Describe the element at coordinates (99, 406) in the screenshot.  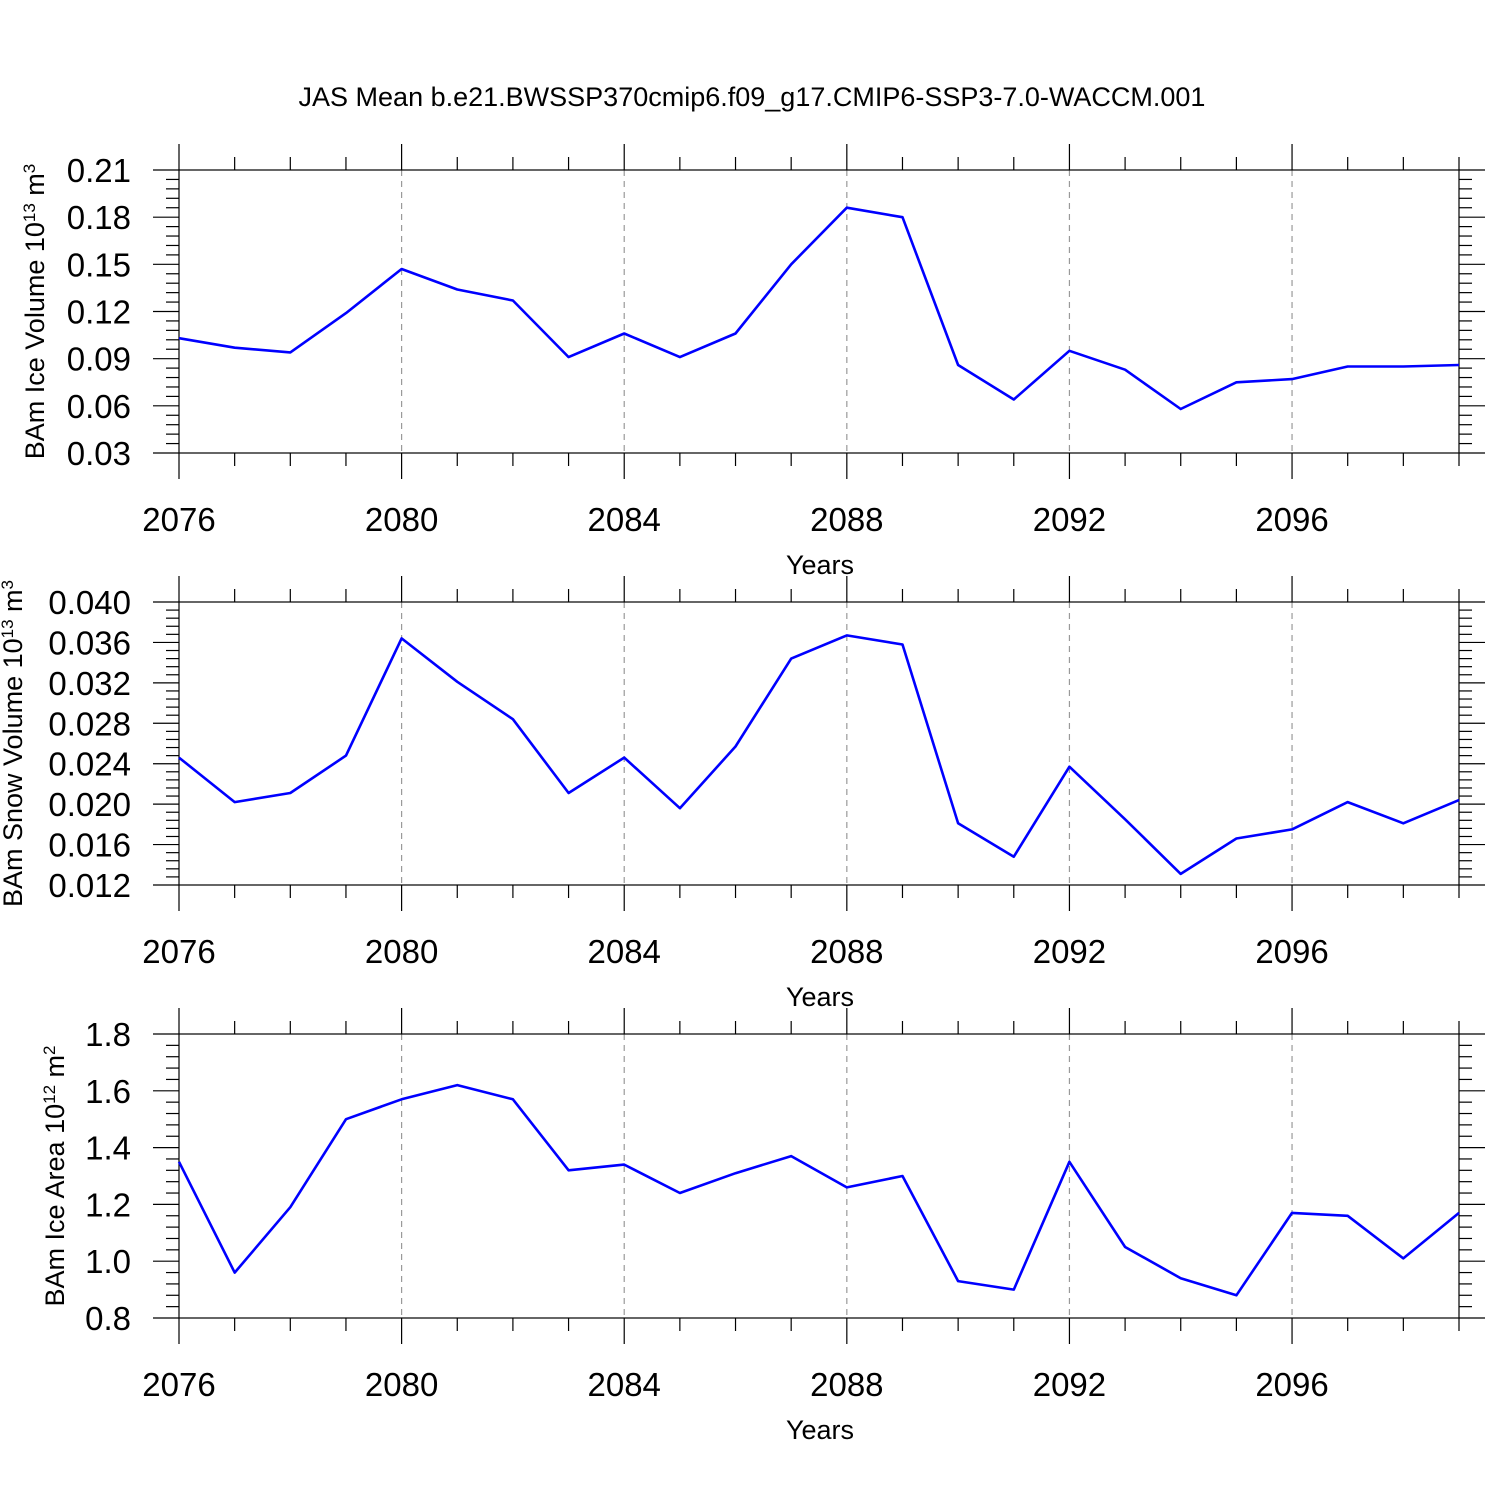
I see `y-tick-label: 0.06` at that location.